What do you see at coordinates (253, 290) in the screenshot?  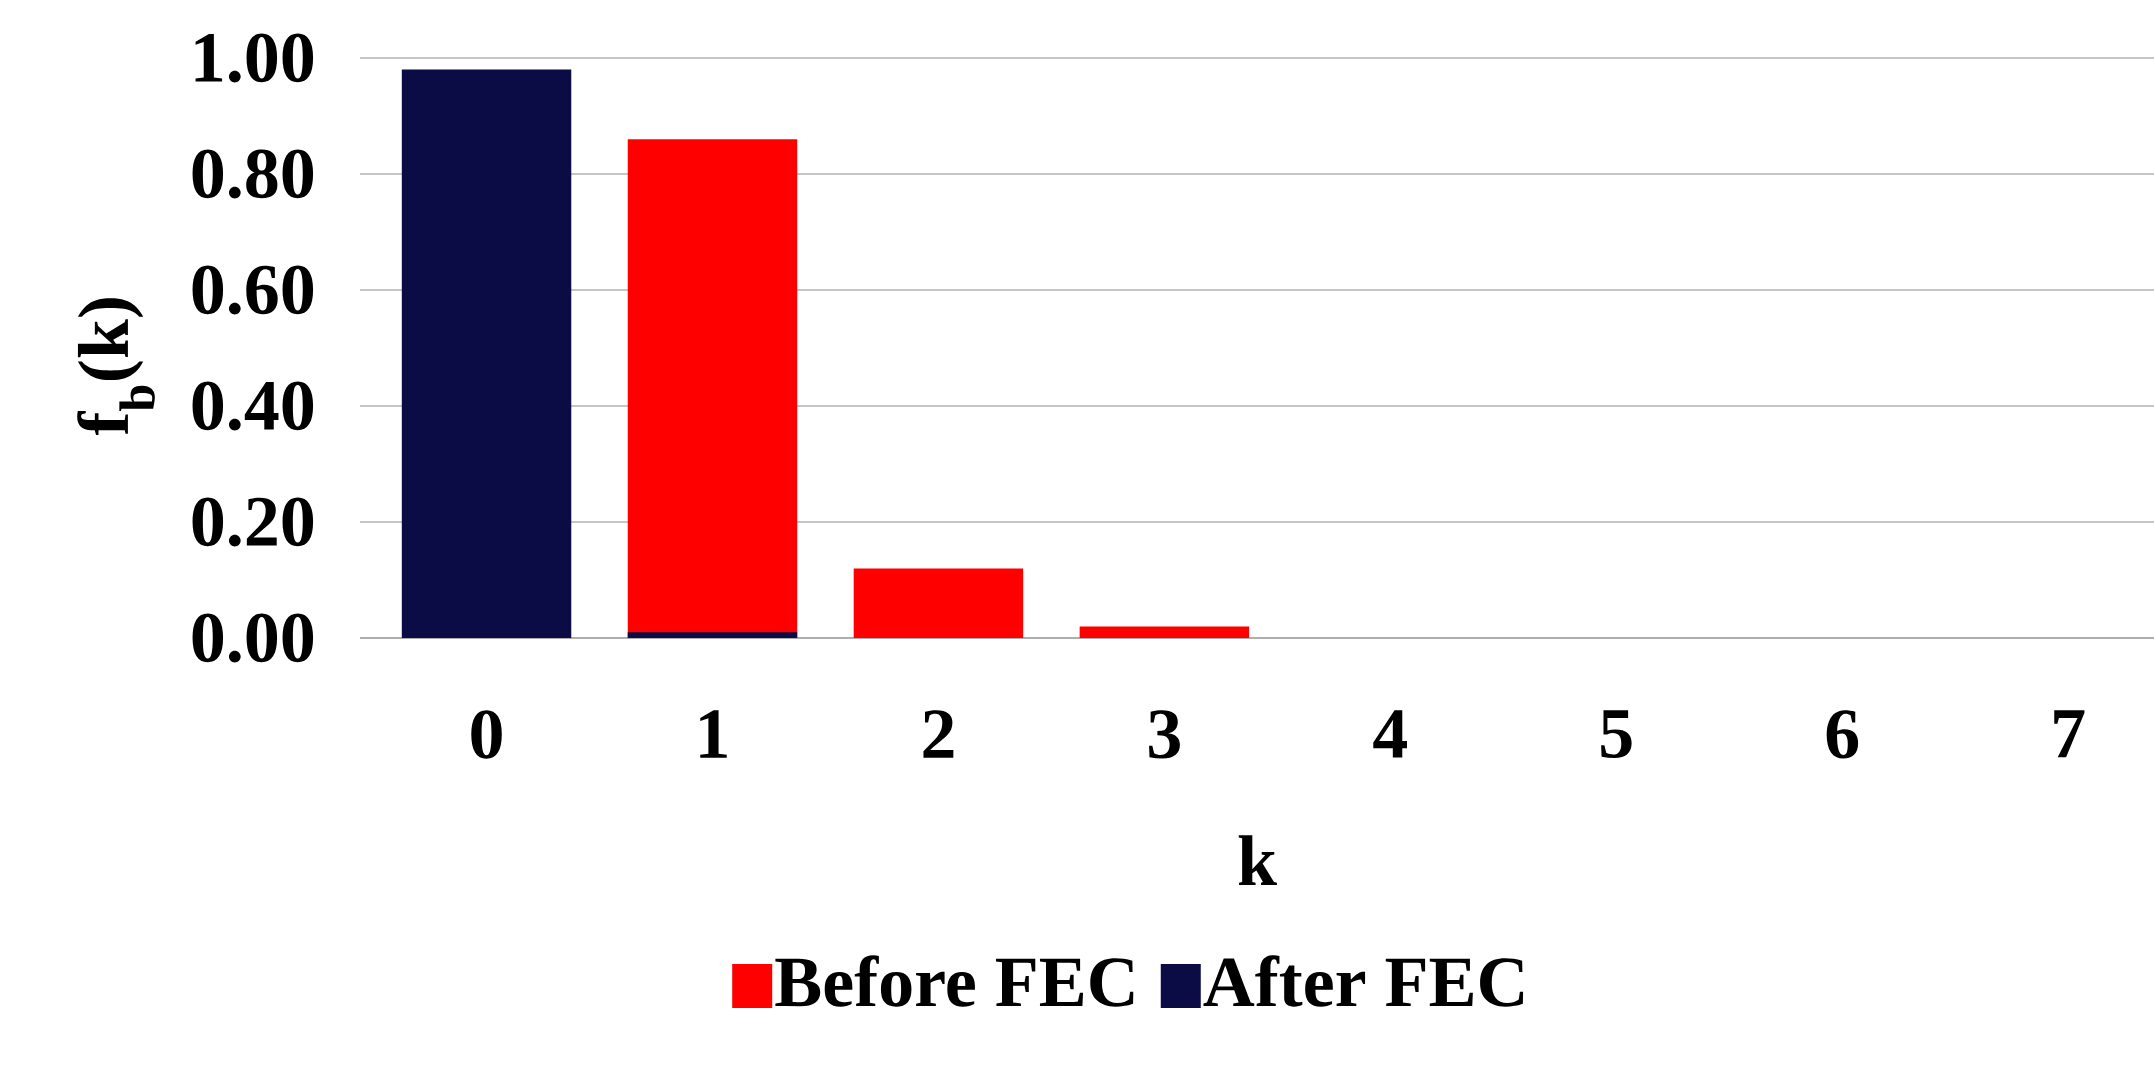 I see `y-tick-label: 0.60` at bounding box center [253, 290].